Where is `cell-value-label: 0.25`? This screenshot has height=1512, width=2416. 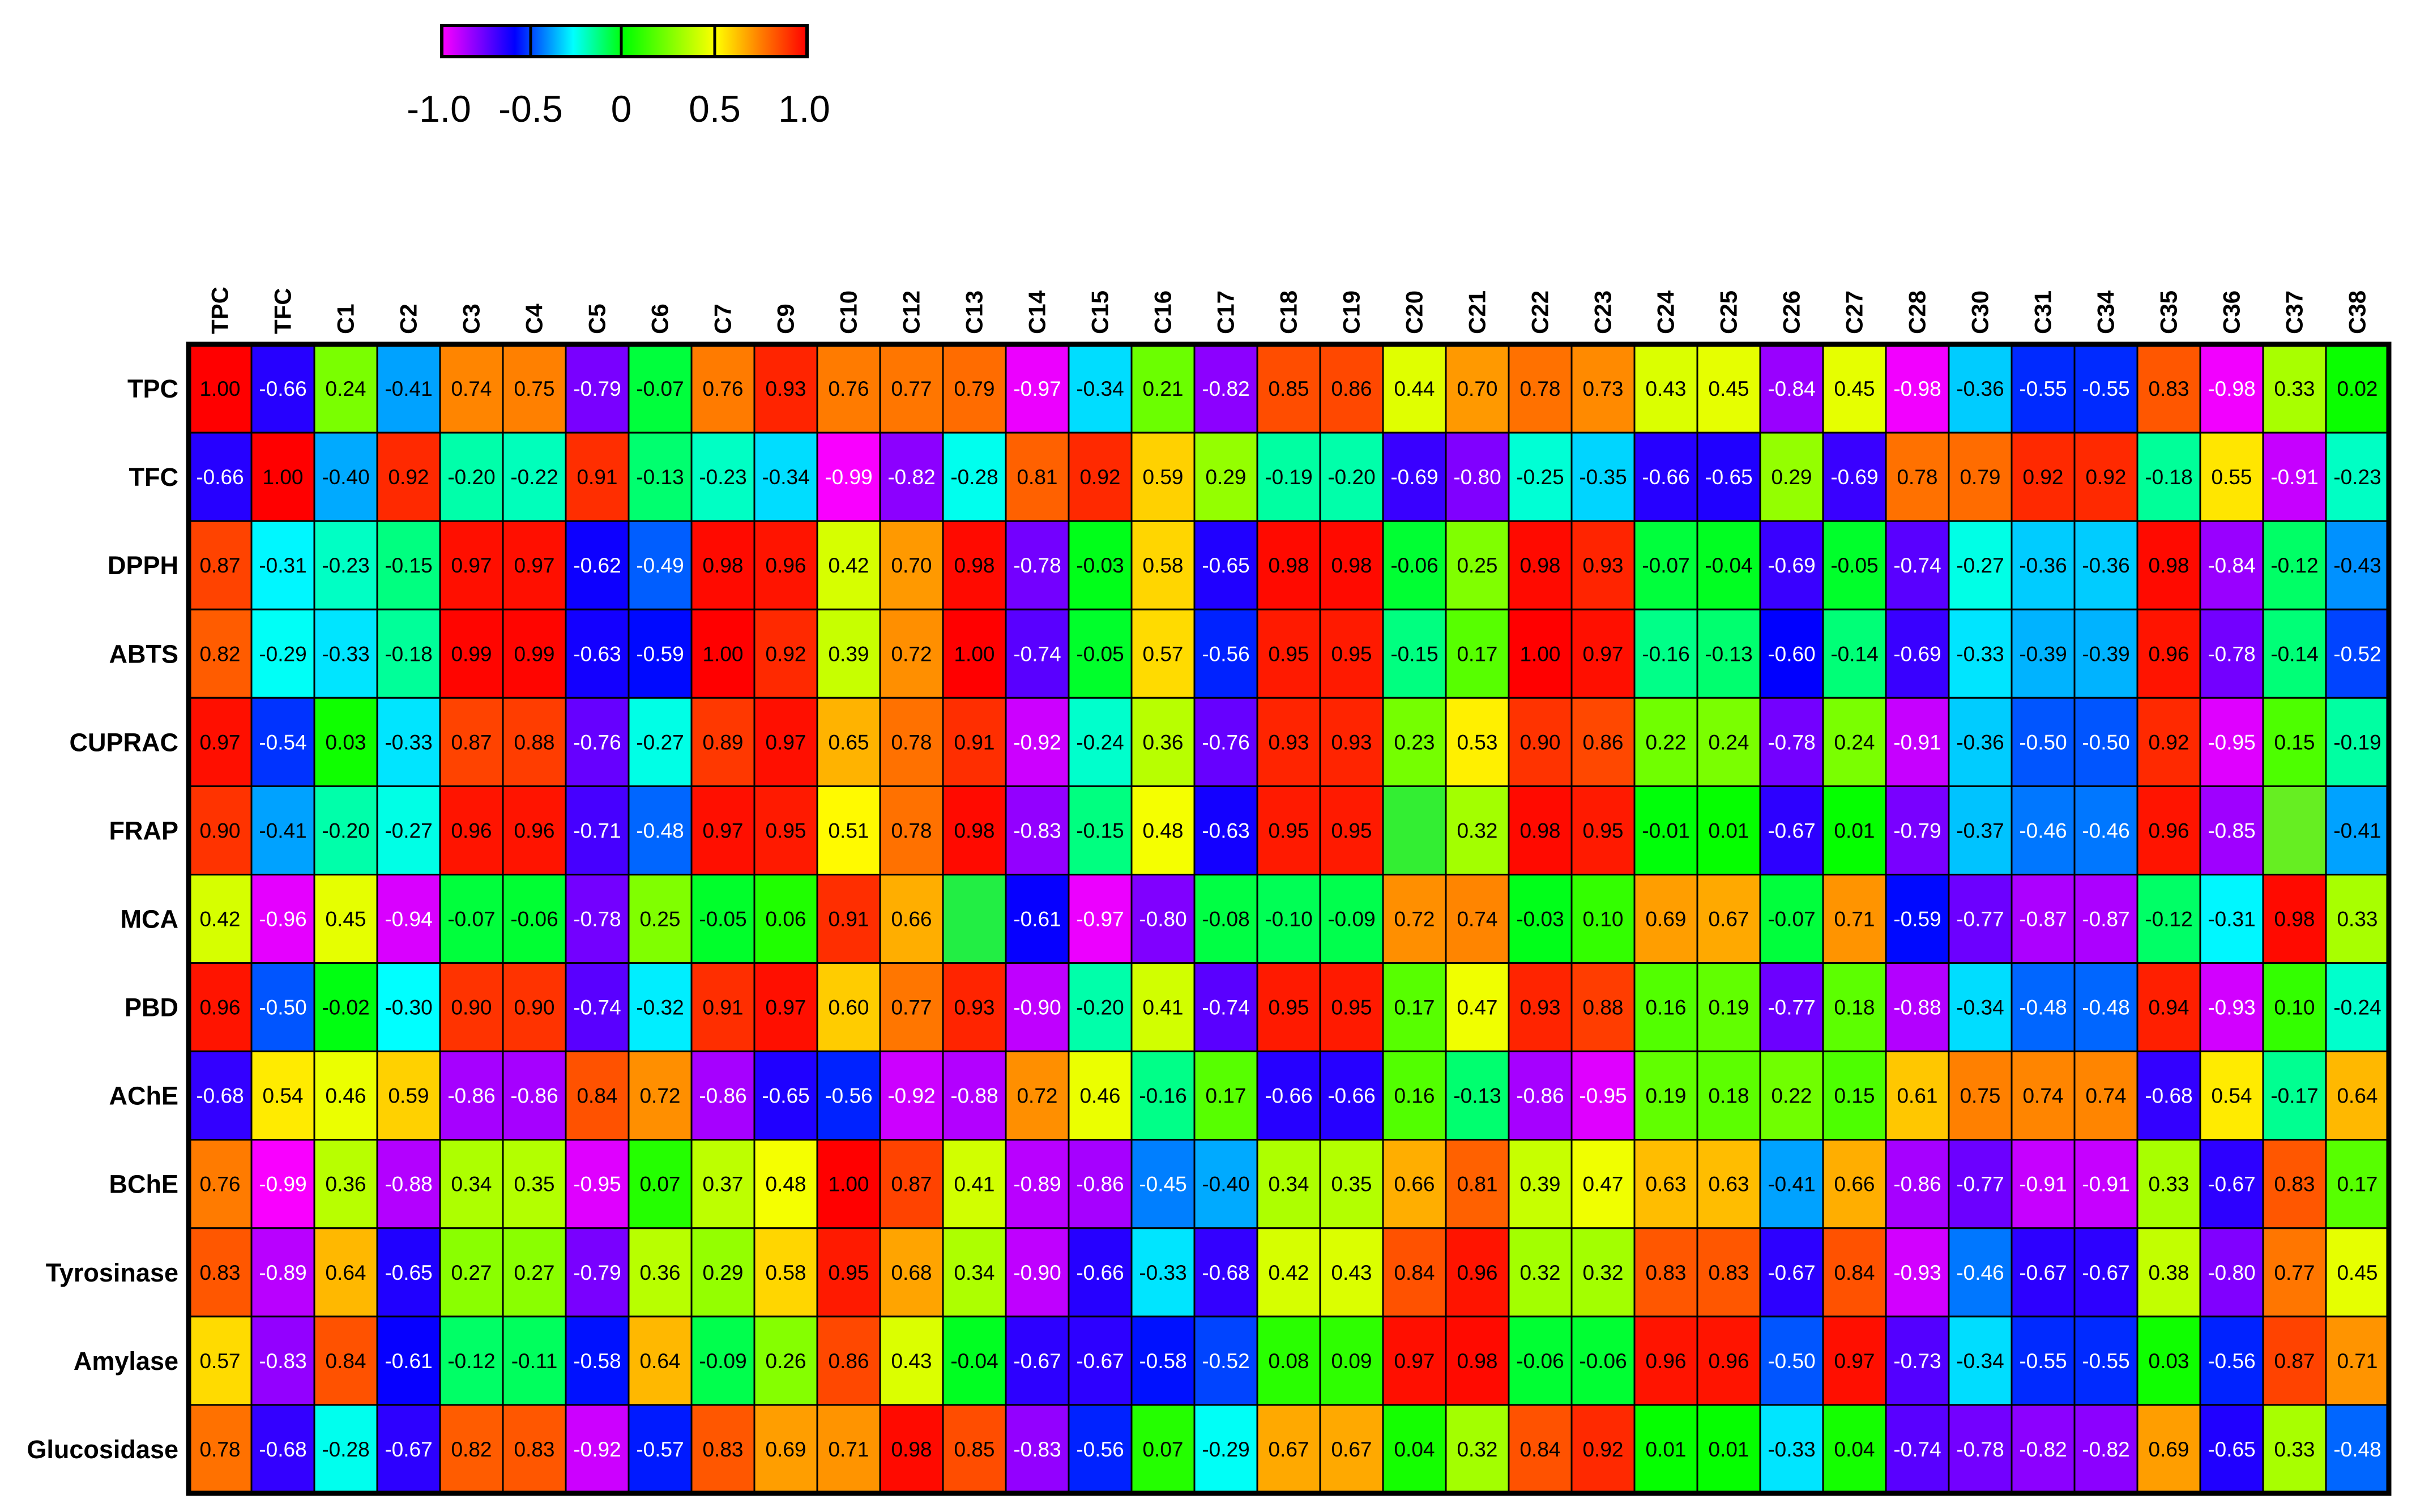
cell-value-label: 0.25 is located at coordinates (1477, 565).